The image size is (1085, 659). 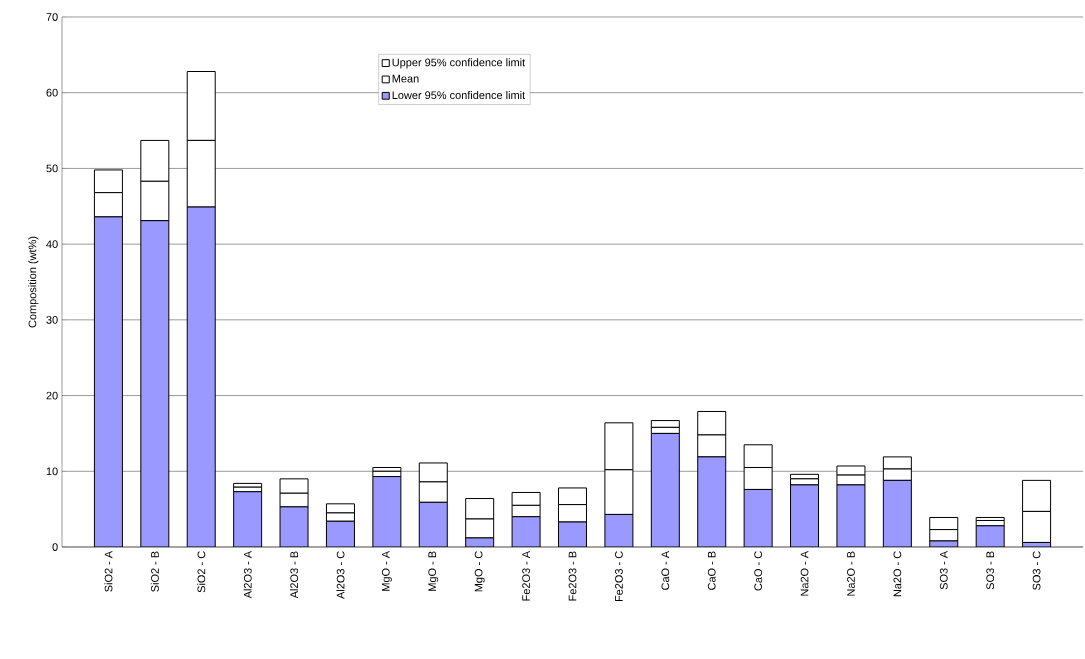 I want to click on x-tick-label: CaO - B, so click(x=711, y=570).